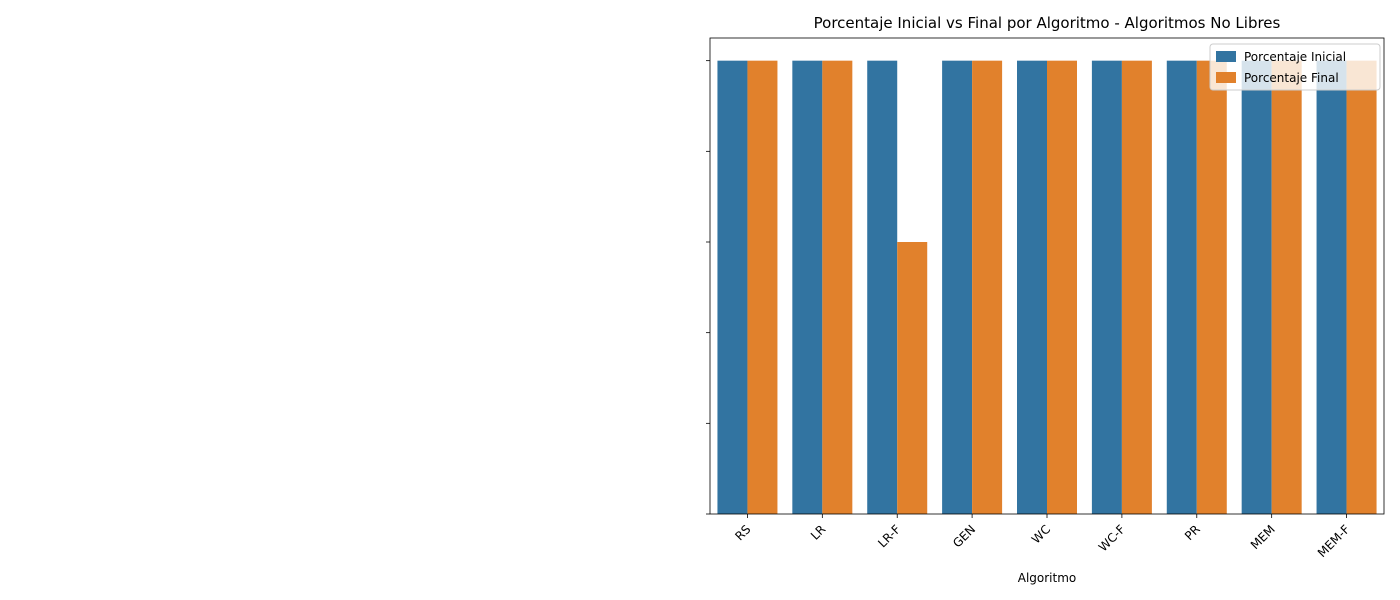 Image resolution: width=1400 pixels, height=600 pixels. I want to click on legend-box, so click(1295, 67).